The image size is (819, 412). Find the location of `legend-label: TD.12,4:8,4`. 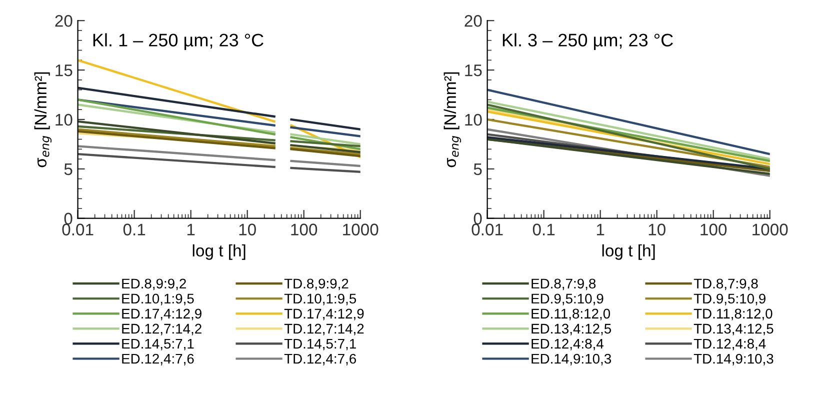

legend-label: TD.12,4:8,4 is located at coordinates (730, 344).